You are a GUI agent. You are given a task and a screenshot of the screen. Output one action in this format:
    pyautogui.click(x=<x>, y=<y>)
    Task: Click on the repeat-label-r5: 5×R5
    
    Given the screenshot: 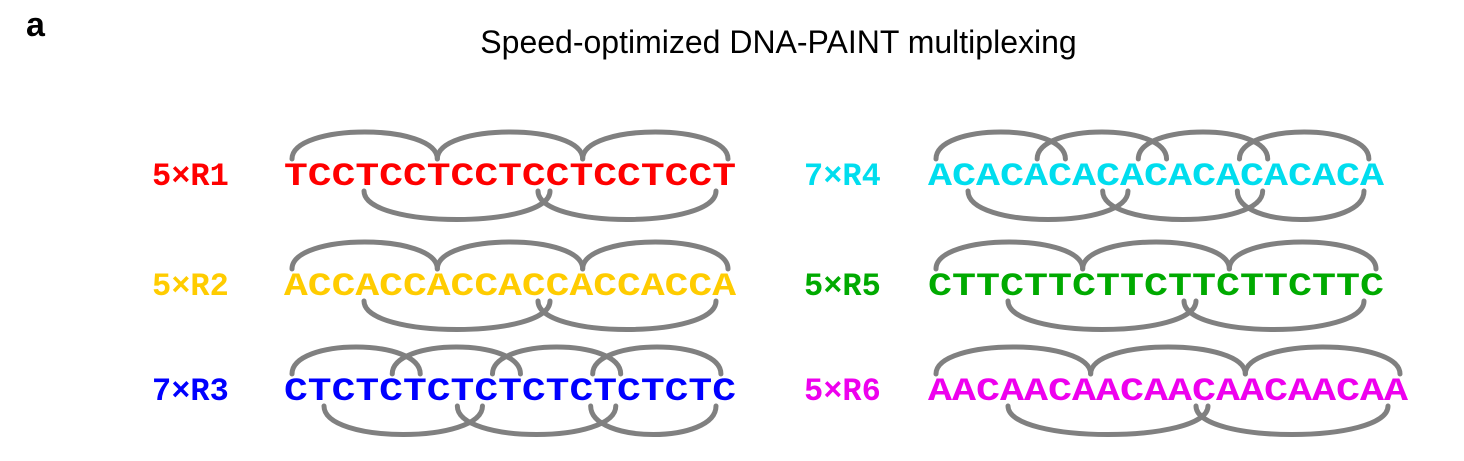 What is the action you would take?
    pyautogui.click(x=842, y=286)
    